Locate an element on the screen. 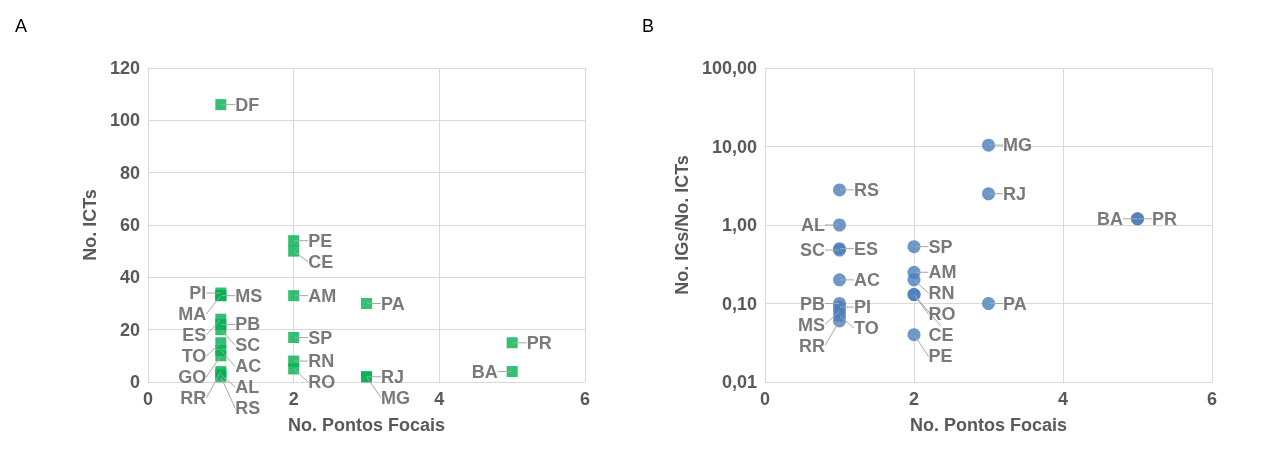  y-axis-title: No. ICTs is located at coordinates (90, 225).